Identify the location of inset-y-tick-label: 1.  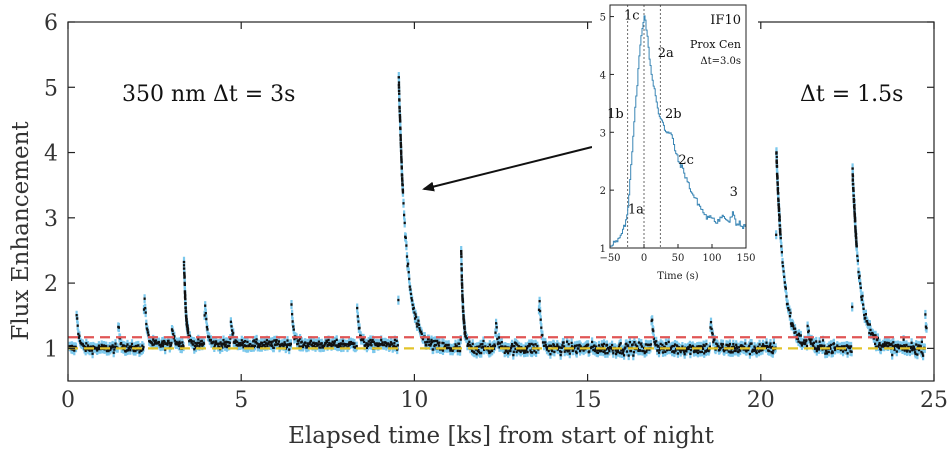
(603, 249).